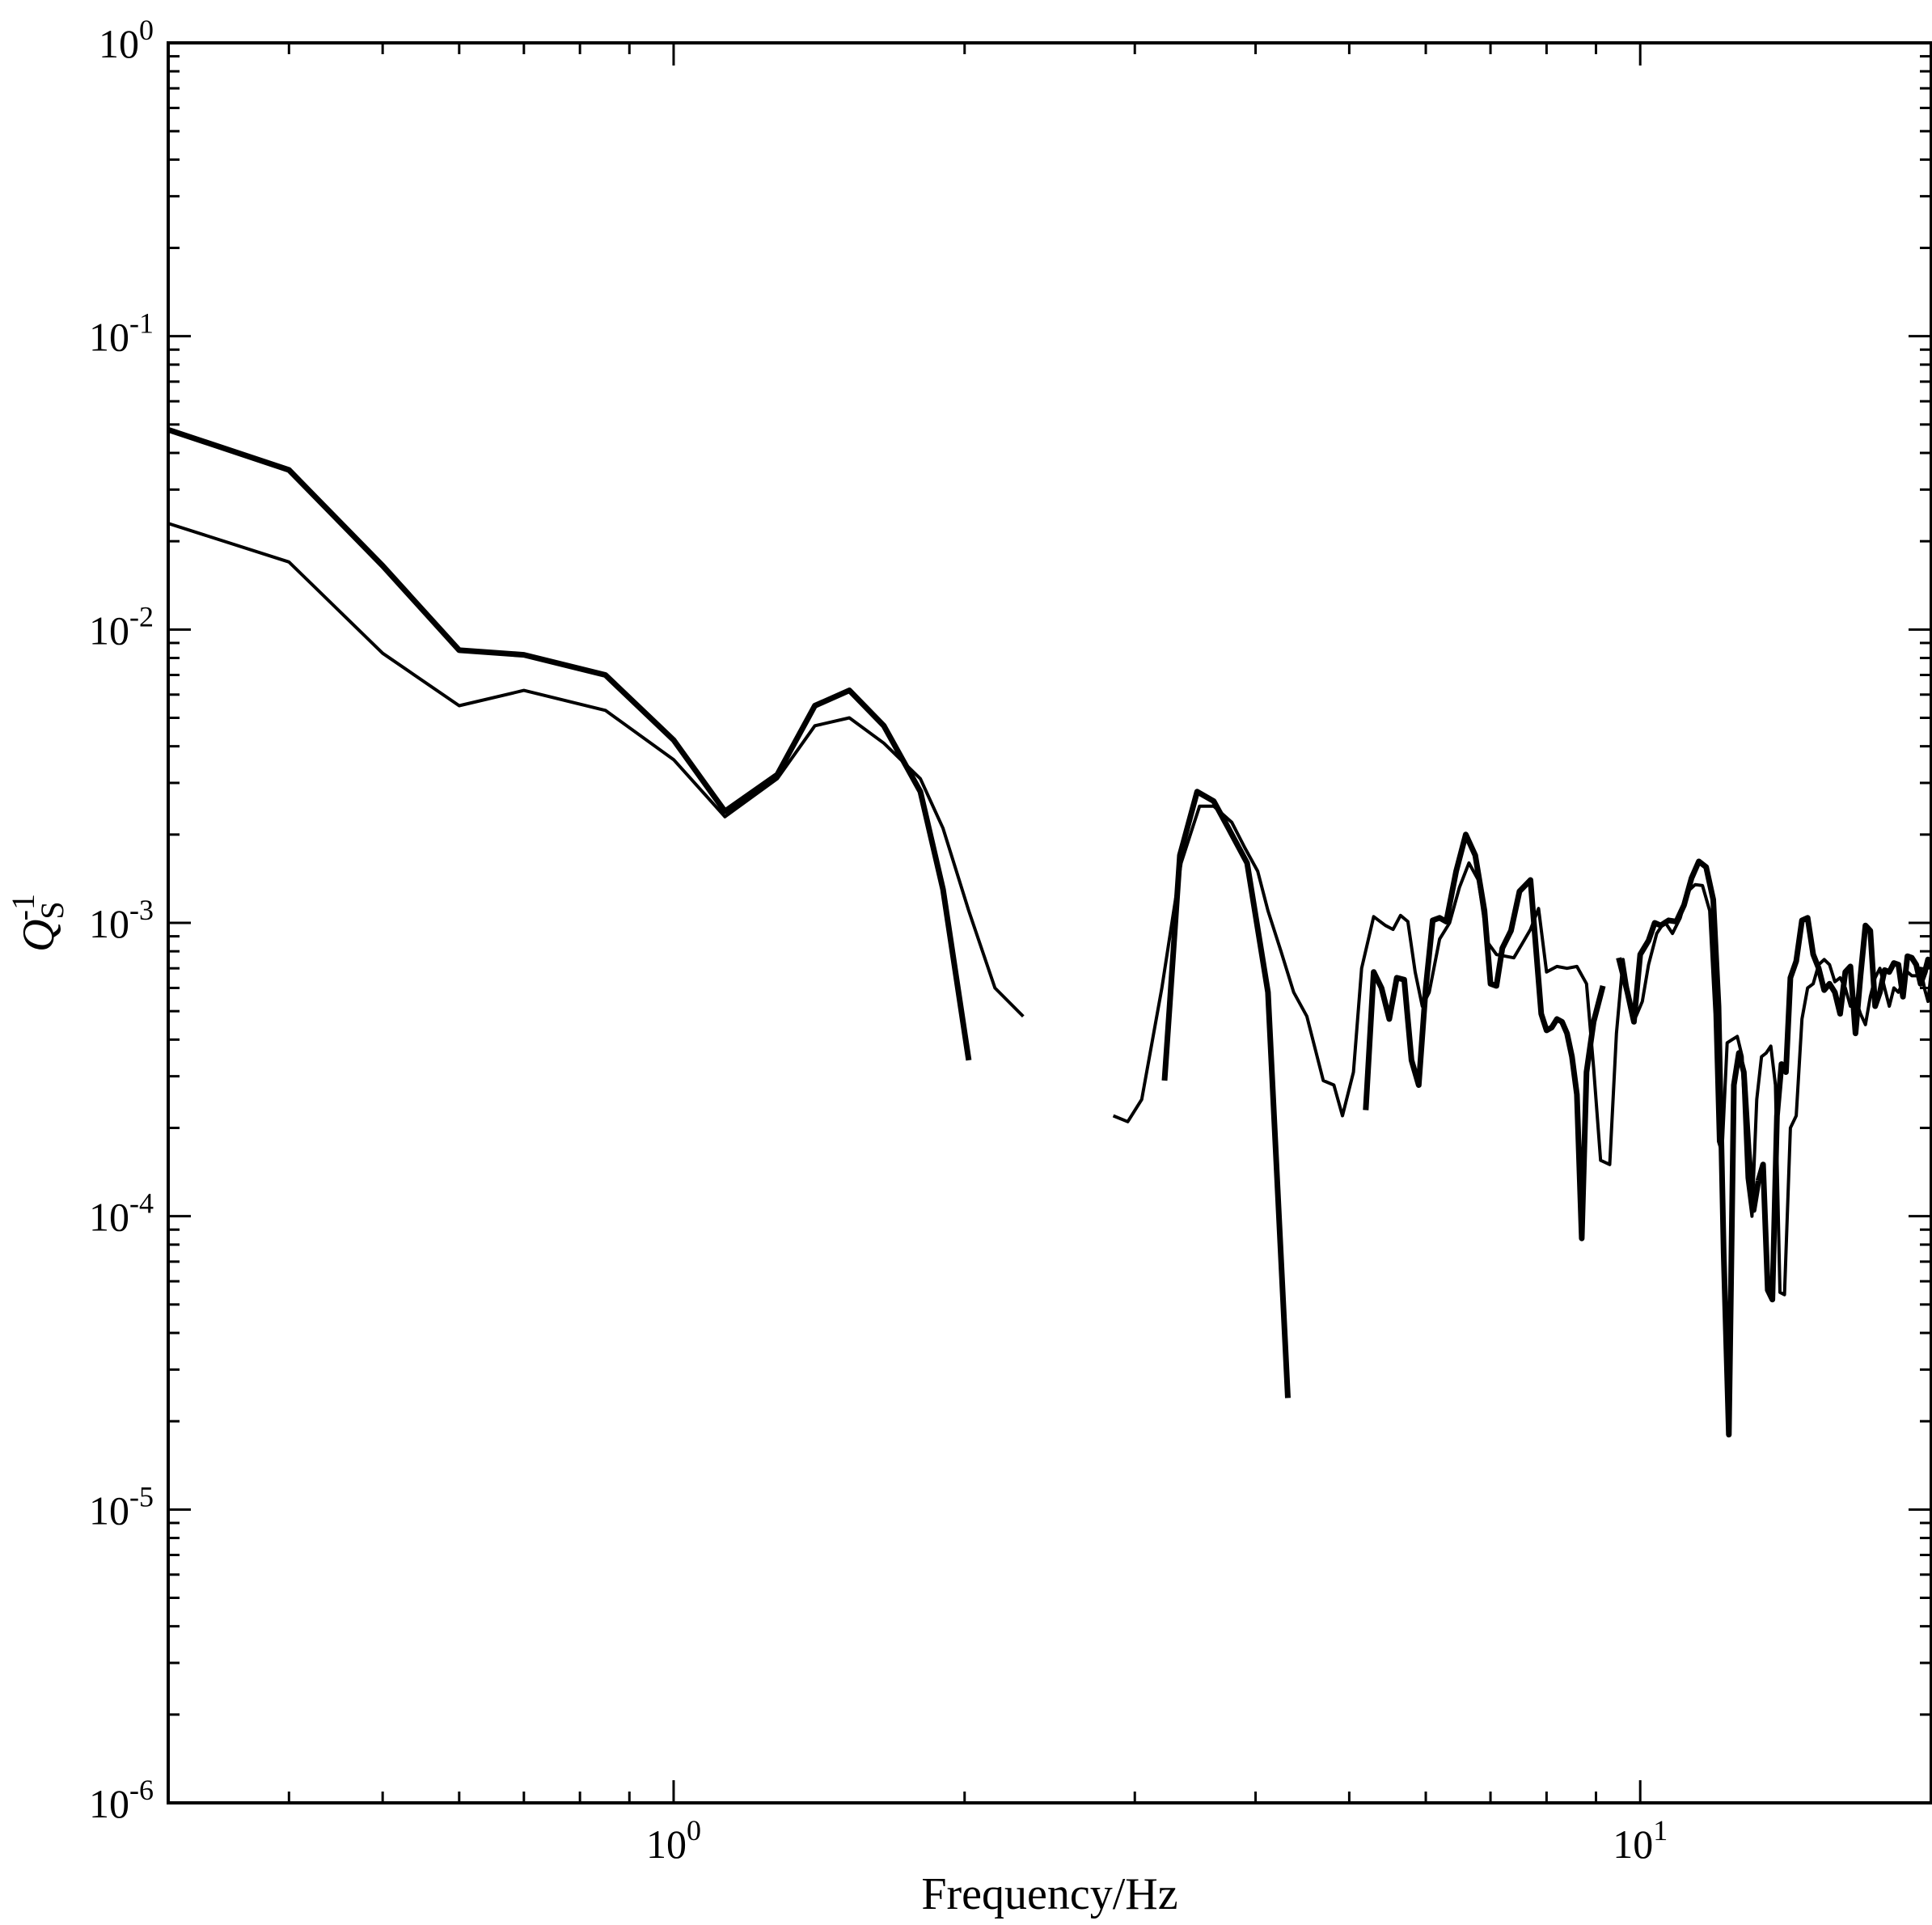 Image resolution: width=1932 pixels, height=1925 pixels. What do you see at coordinates (141, 616) in the screenshot?
I see `y-tick-label-exponent: -2` at bounding box center [141, 616].